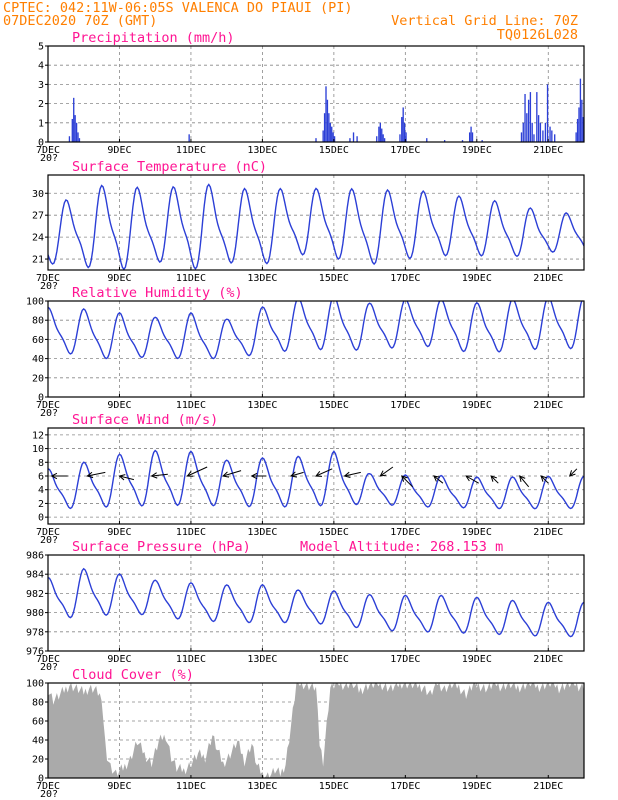  What do you see at coordinates (35, 613) in the screenshot?
I see `y-tick-label: 980` at bounding box center [35, 613].